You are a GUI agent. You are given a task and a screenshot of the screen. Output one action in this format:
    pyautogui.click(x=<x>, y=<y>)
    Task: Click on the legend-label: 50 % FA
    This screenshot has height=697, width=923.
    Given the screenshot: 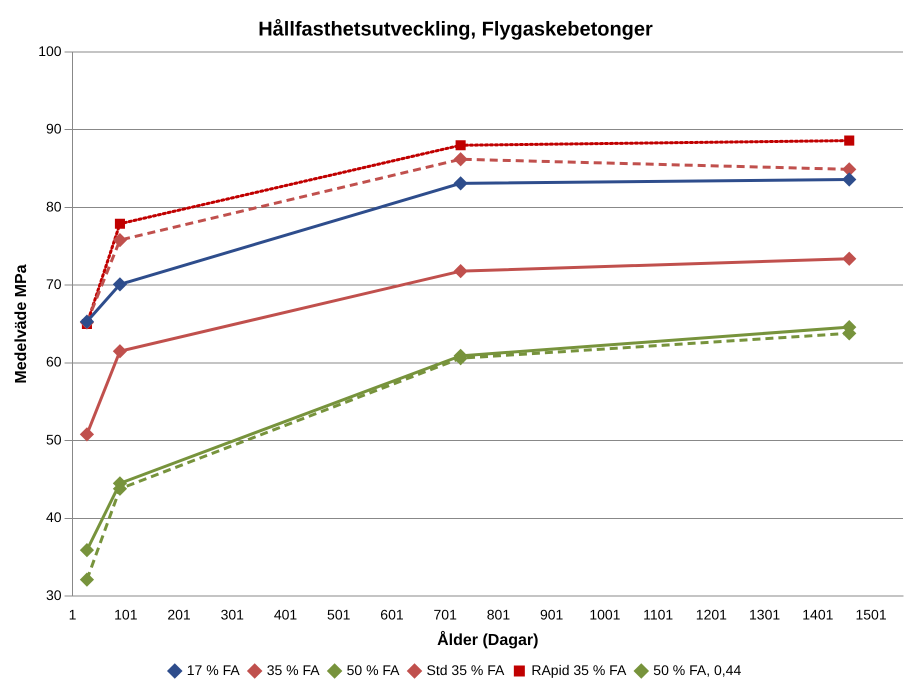 What is the action you would take?
    pyautogui.click(x=373, y=670)
    